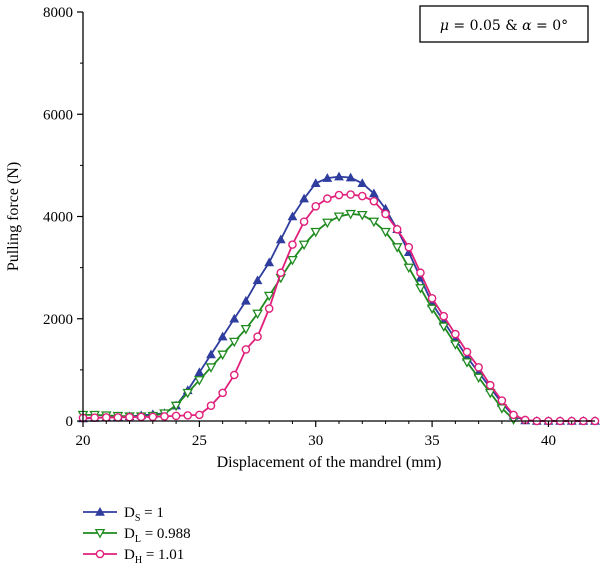 Image resolution: width=600 pixels, height=575 pixels. Describe the element at coordinates (548, 441) in the screenshot. I see `x-tick-label: 40` at that location.